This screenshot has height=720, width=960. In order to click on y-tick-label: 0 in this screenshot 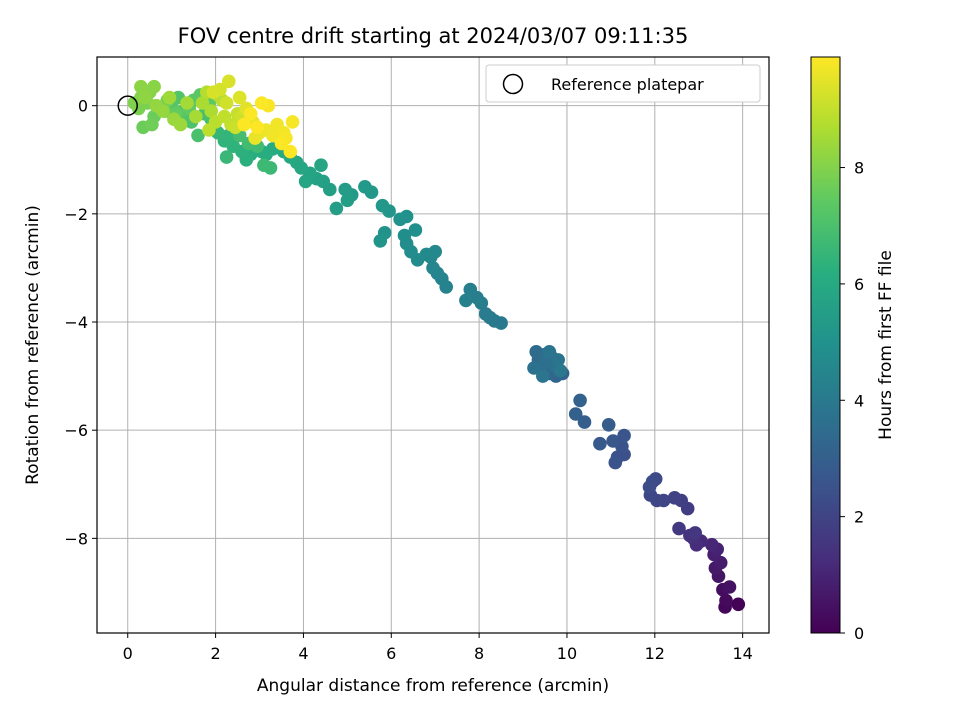, I will do `click(83, 106)`.